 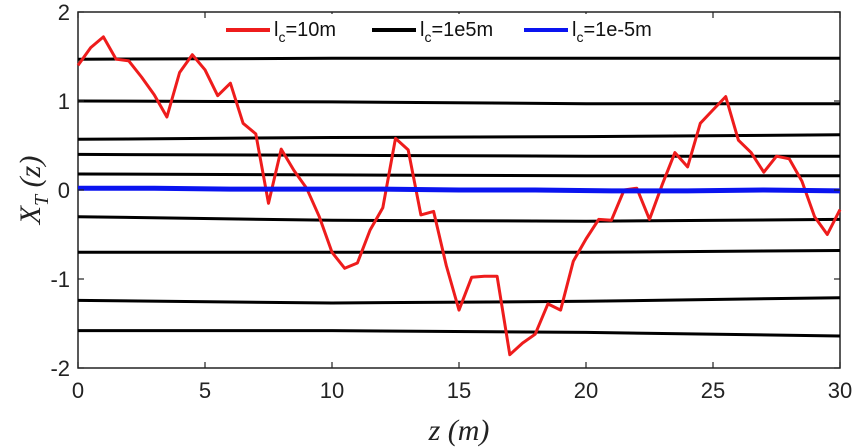 I want to click on legend-item-blue: lc=1e-5m, so click(x=588, y=32).